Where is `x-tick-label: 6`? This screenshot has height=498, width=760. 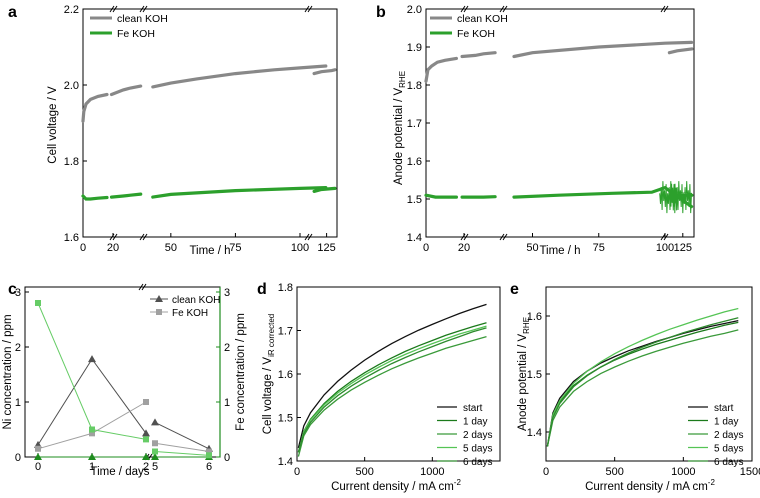
x-tick-label: 6 is located at coordinates (209, 467).